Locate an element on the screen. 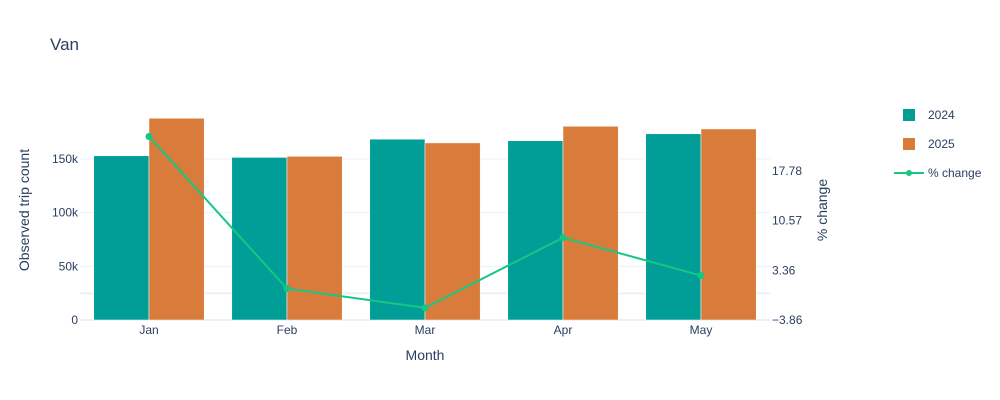 This screenshot has width=1000, height=400. legend-label: 2025 is located at coordinates (941, 144).